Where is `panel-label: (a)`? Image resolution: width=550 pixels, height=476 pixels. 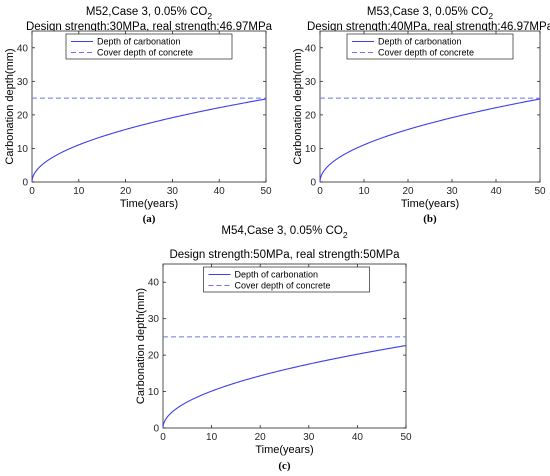
panel-label: (a) is located at coordinates (149, 219).